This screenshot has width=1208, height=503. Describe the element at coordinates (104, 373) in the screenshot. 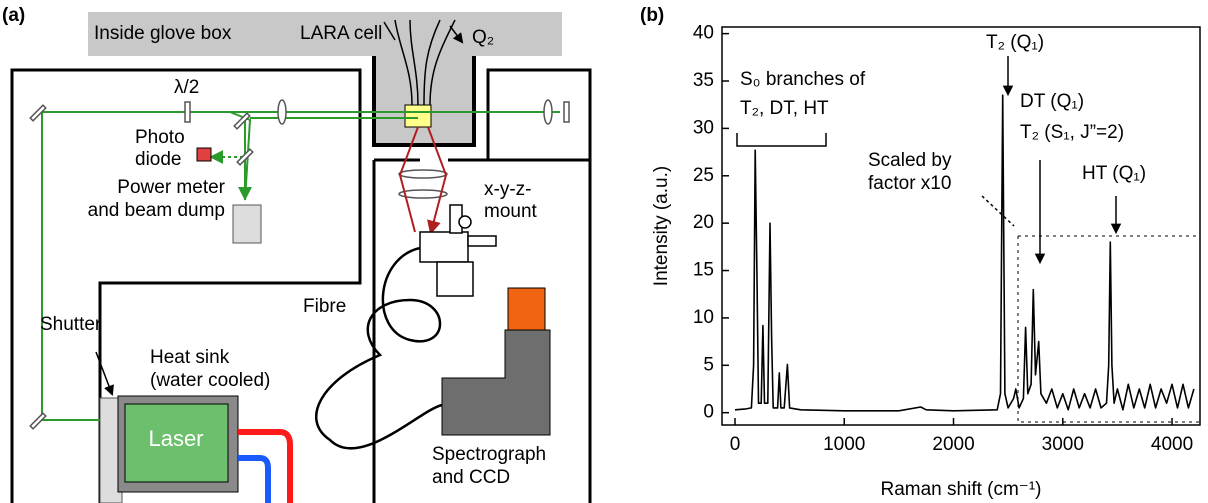

I see `shutter-arrow` at that location.